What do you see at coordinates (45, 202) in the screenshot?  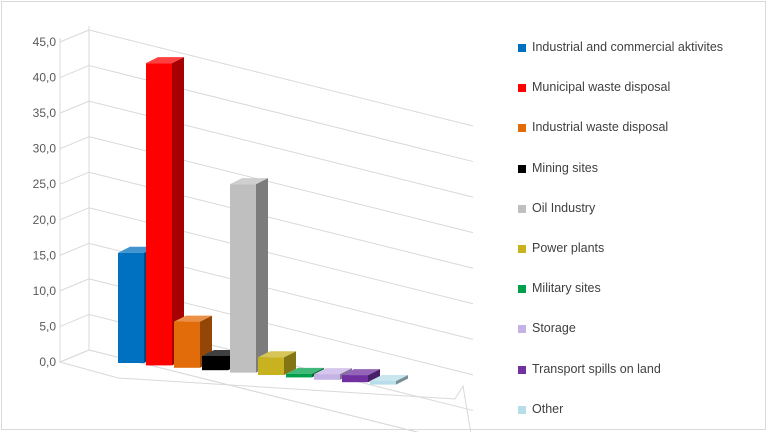 I see `y-axis: 0,0 5,0 10,0 15,0 20,0 25,0 30,0 35,0 40,0 45,0` at bounding box center [45, 202].